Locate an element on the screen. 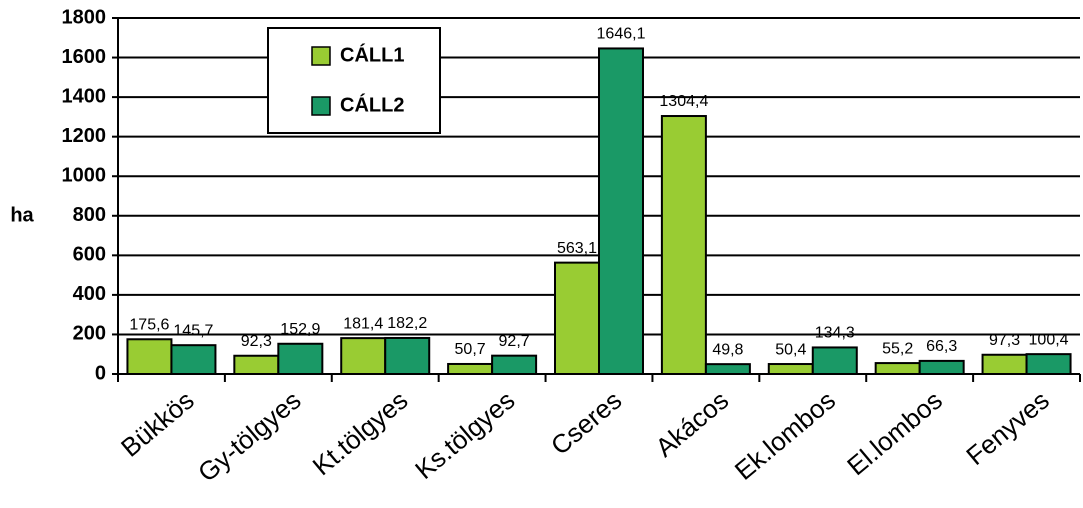  value-label: 66,3 is located at coordinates (941, 346).